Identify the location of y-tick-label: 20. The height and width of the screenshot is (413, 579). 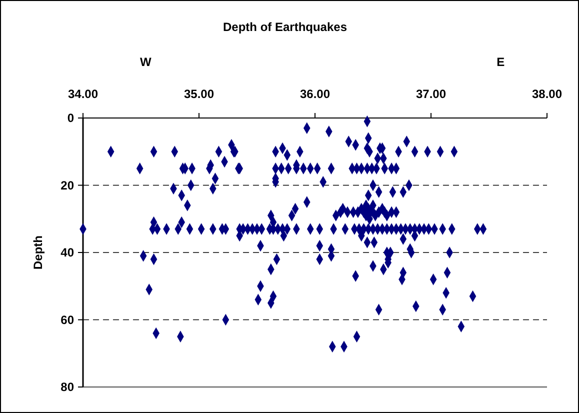
(67, 185).